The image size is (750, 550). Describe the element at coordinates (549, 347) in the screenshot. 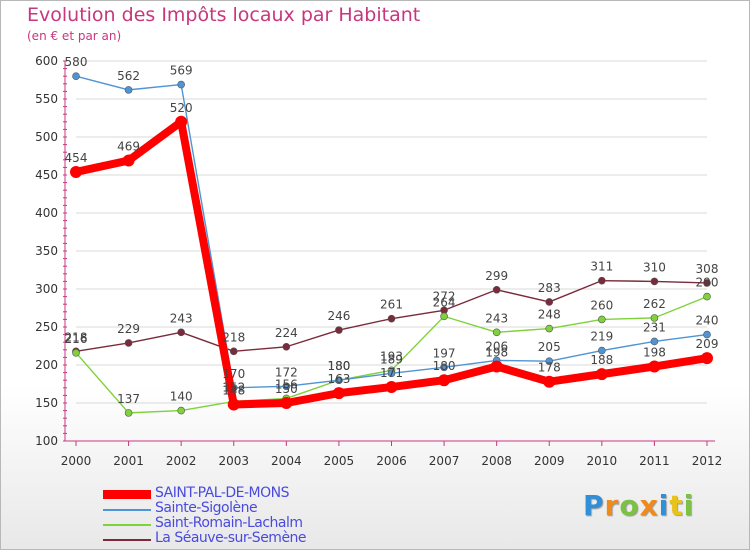

I see `data-label: 205` at that location.